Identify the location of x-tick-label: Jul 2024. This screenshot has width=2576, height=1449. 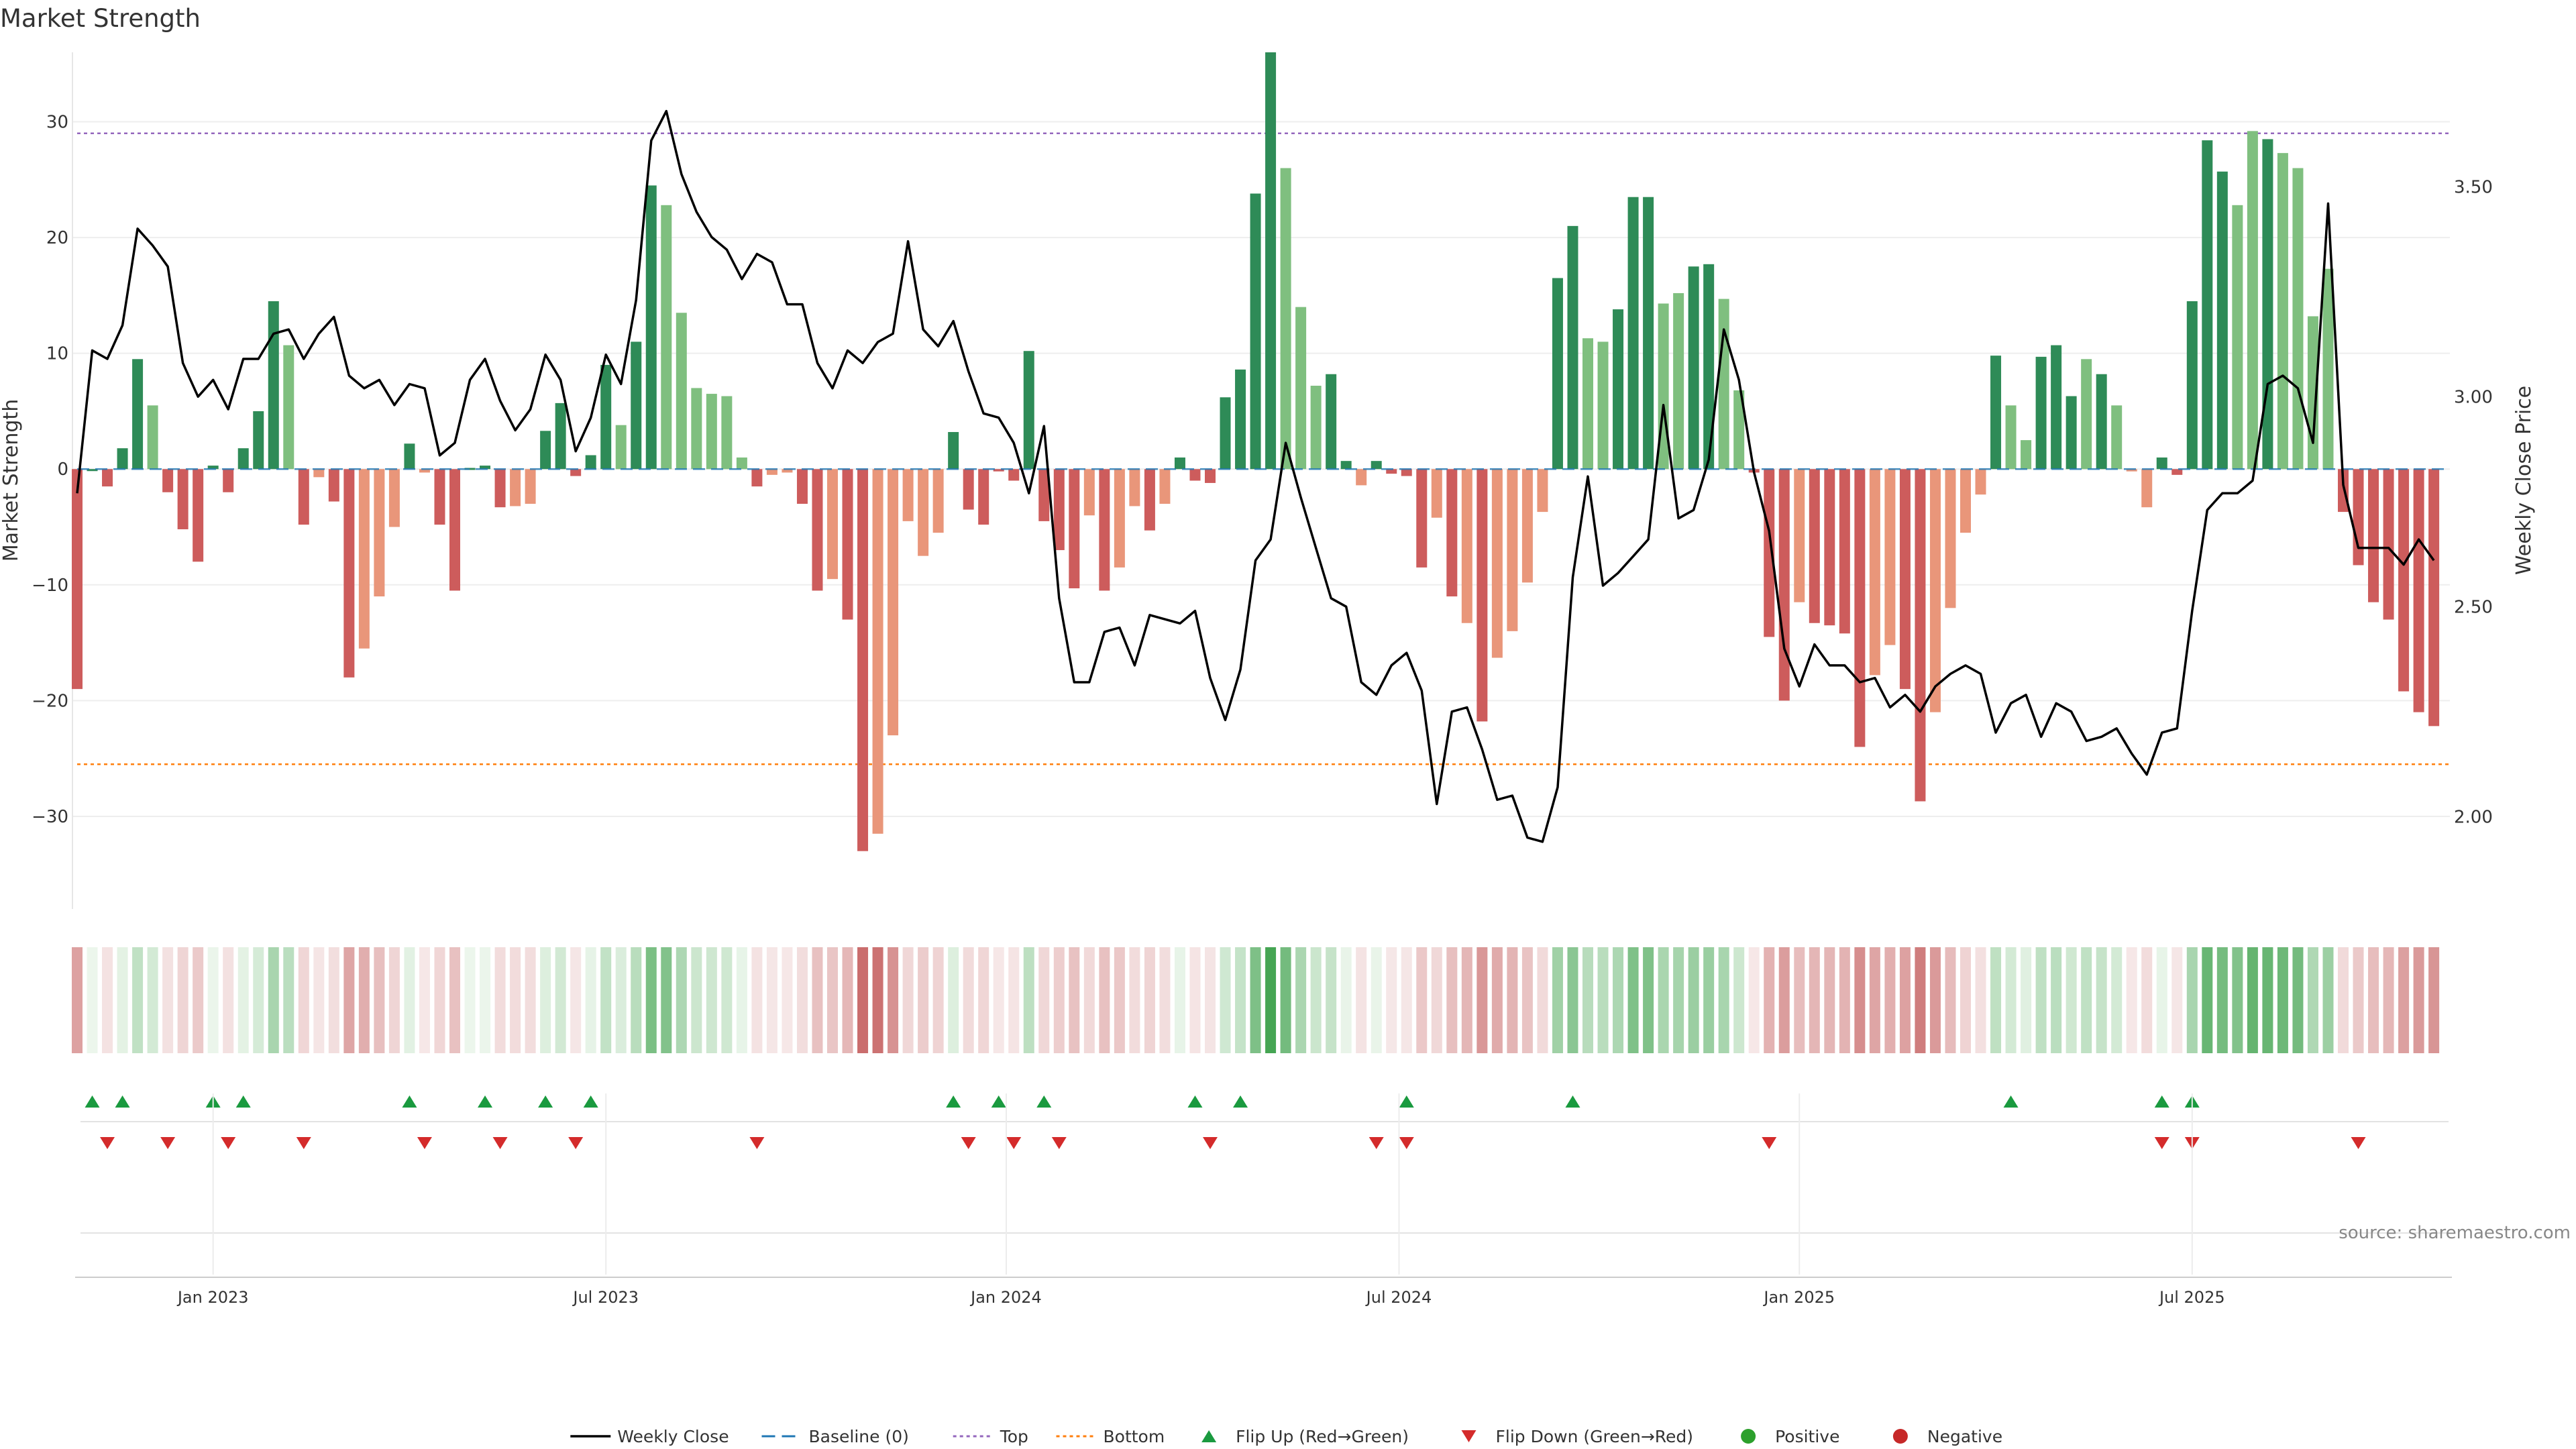
(1398, 1297).